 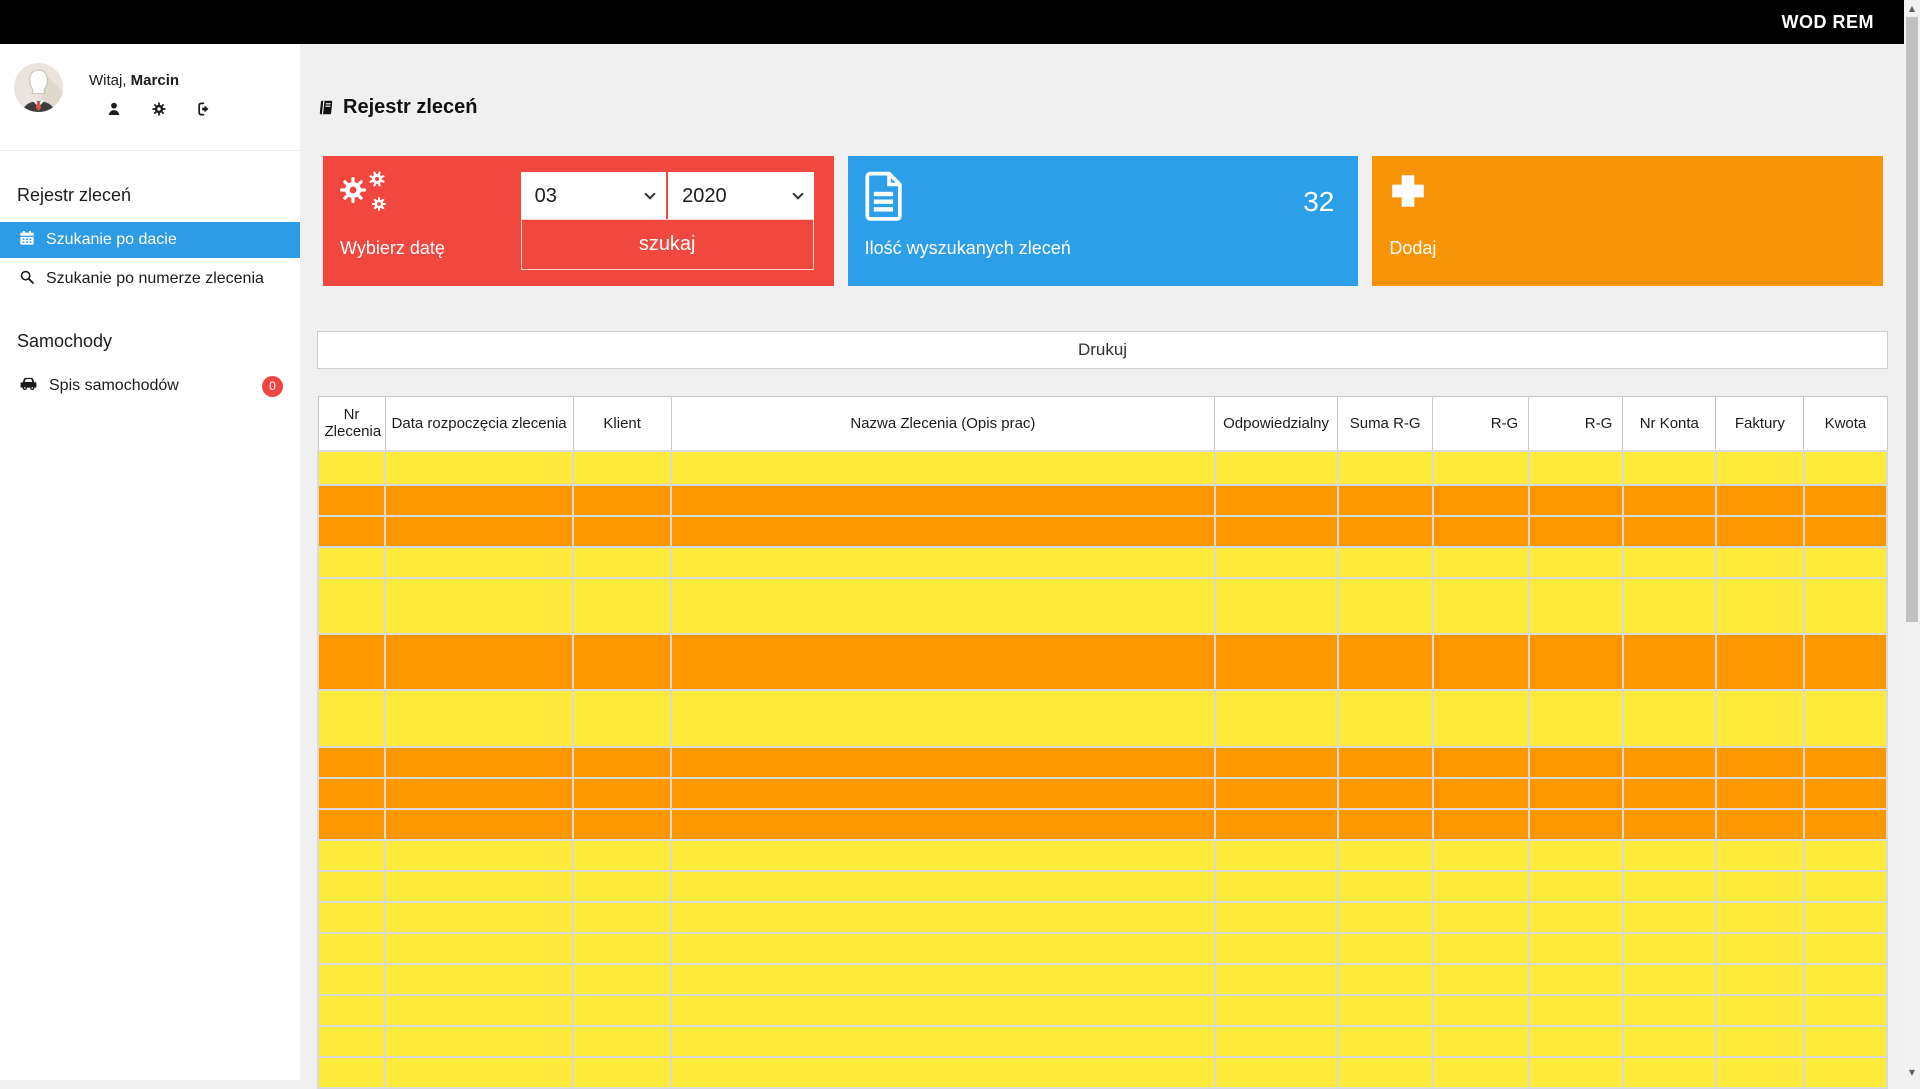 What do you see at coordinates (364, 197) in the screenshot?
I see `gears-icon` at bounding box center [364, 197].